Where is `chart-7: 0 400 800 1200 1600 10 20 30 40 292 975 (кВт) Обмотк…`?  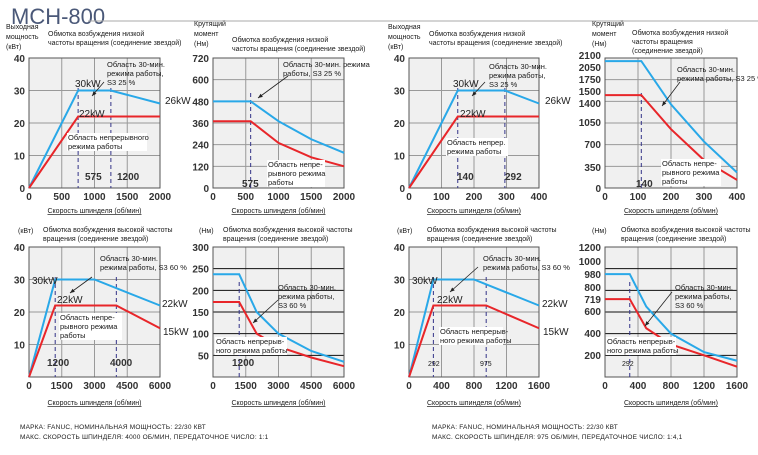
chart-7: 0 400 800 1200 1600 10 20 30 40 292 975 (кВт) Обмотк… is located at coordinates (482, 316).